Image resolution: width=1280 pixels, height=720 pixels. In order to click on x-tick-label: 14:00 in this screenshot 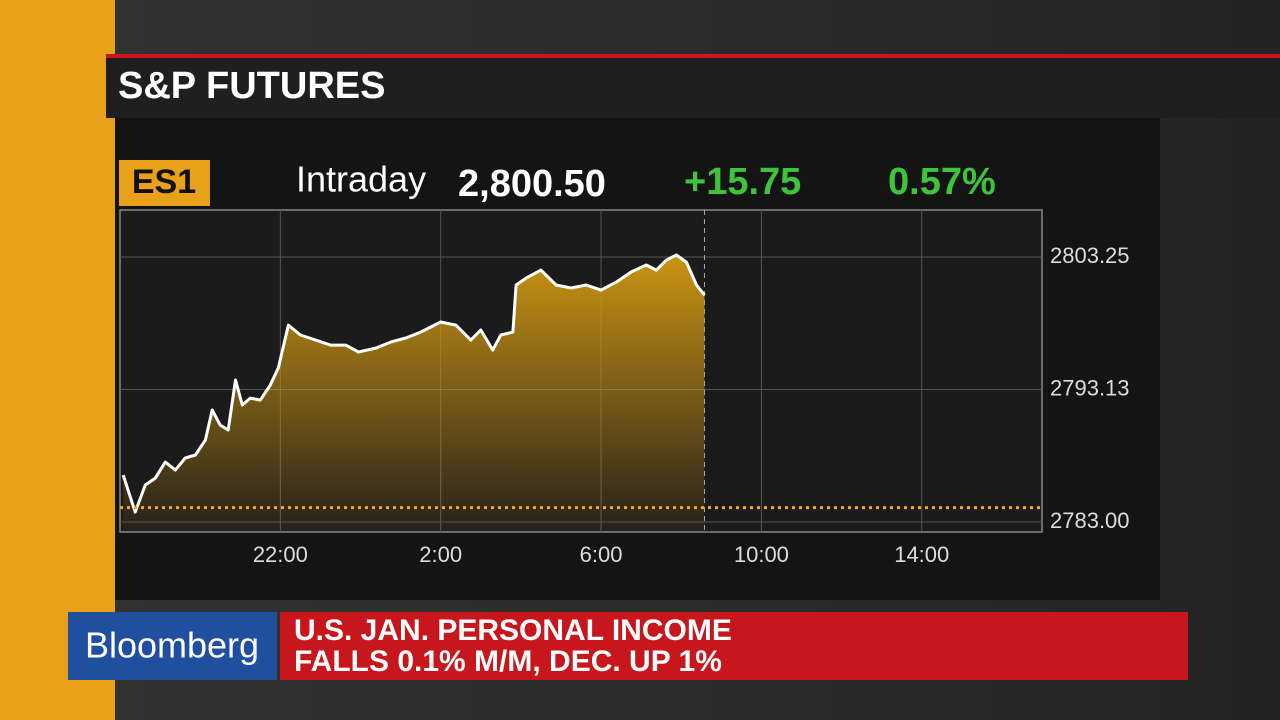, I will do `click(921, 554)`.